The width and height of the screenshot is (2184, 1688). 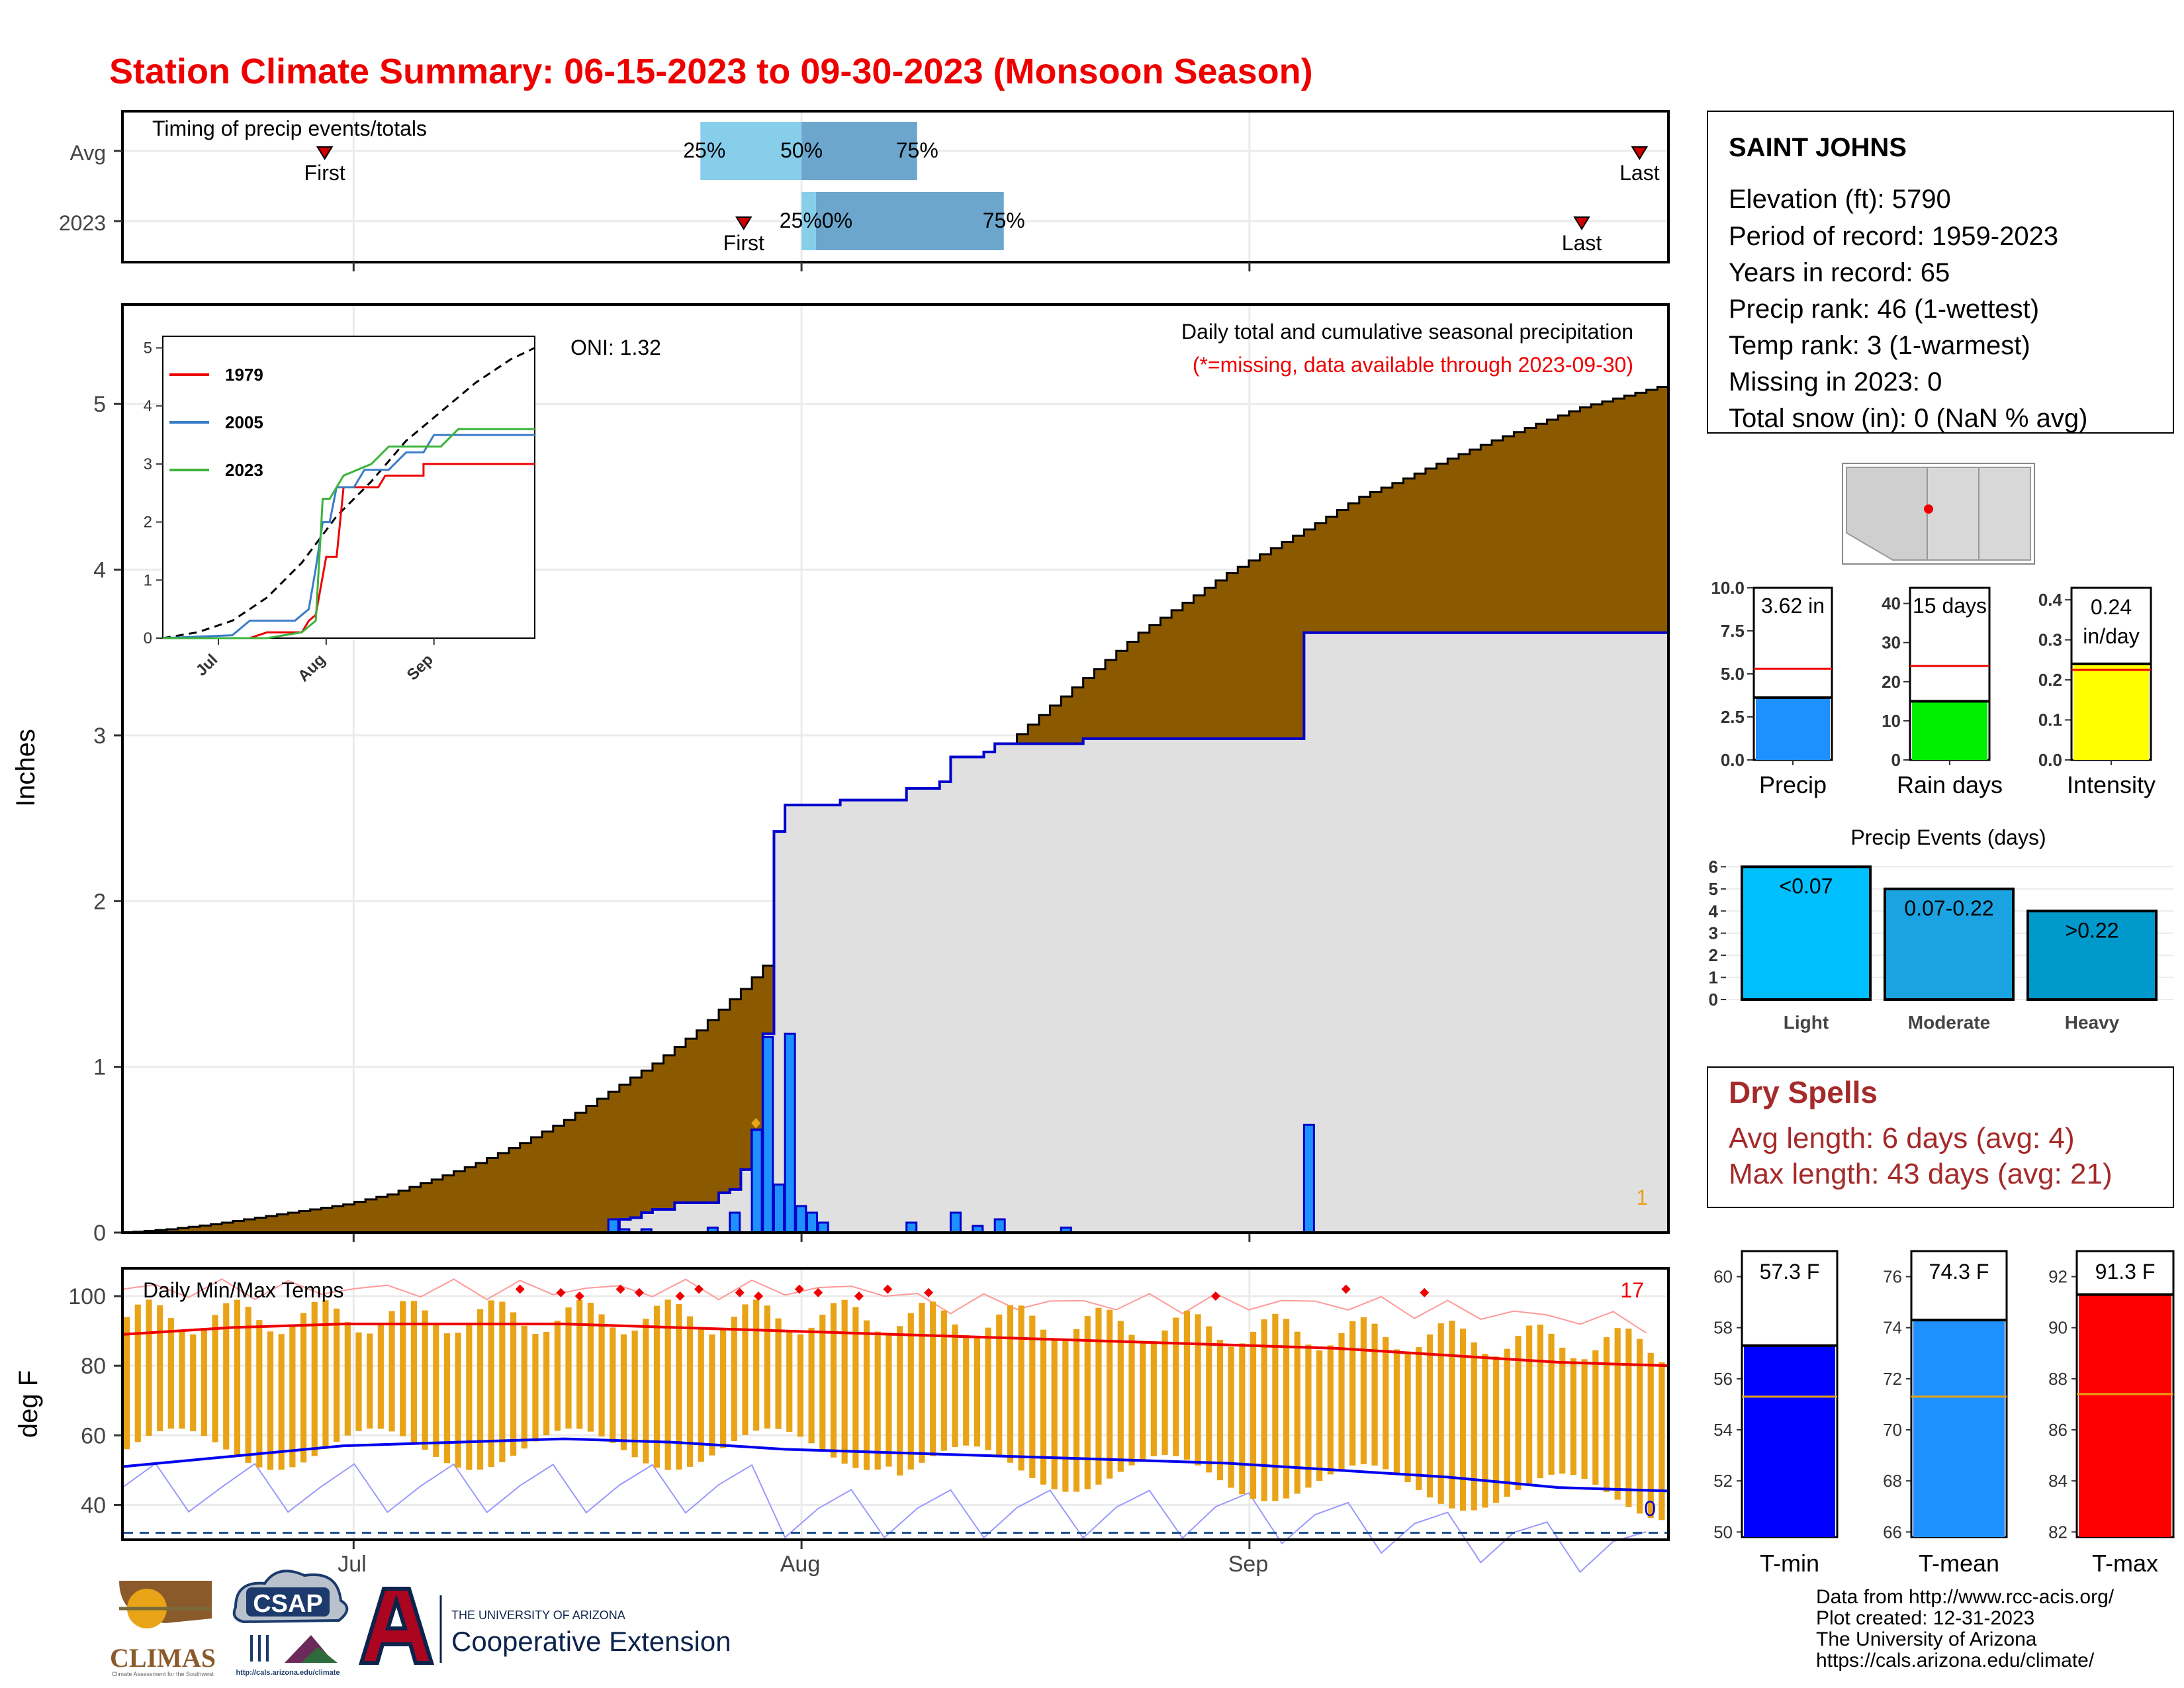 I want to click on station-line-7: Total snow (in): 0 (NaN % avg), so click(x=1908, y=418).